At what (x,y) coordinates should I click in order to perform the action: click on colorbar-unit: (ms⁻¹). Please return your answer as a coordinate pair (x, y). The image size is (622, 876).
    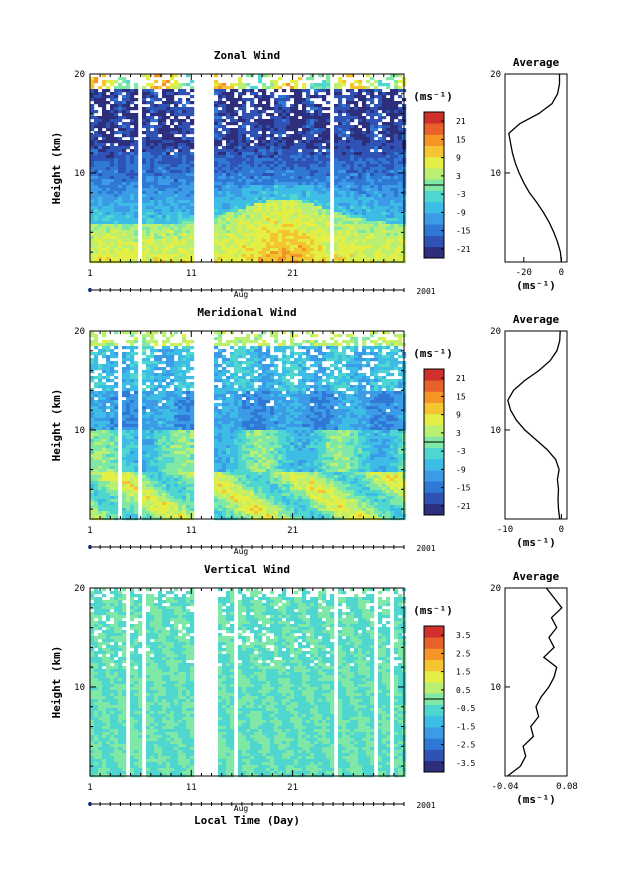
    Looking at the image, I should click on (433, 96).